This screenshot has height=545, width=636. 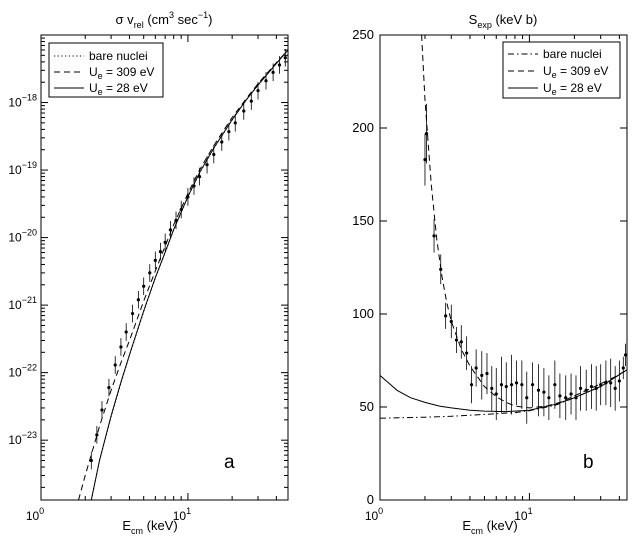 What do you see at coordinates (182, 514) in the screenshot?
I see `a-x-tick-label: 101` at bounding box center [182, 514].